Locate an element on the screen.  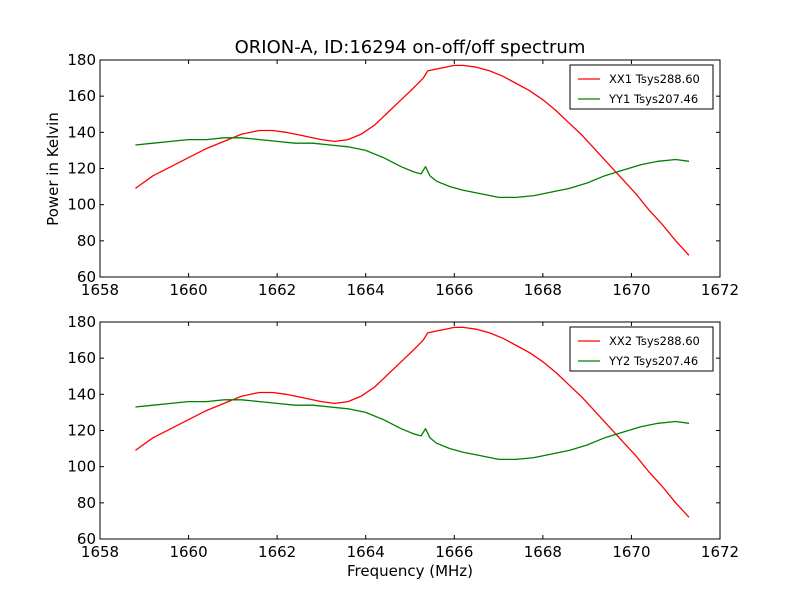
top-y-tick-label: 120 is located at coordinates (81, 169).